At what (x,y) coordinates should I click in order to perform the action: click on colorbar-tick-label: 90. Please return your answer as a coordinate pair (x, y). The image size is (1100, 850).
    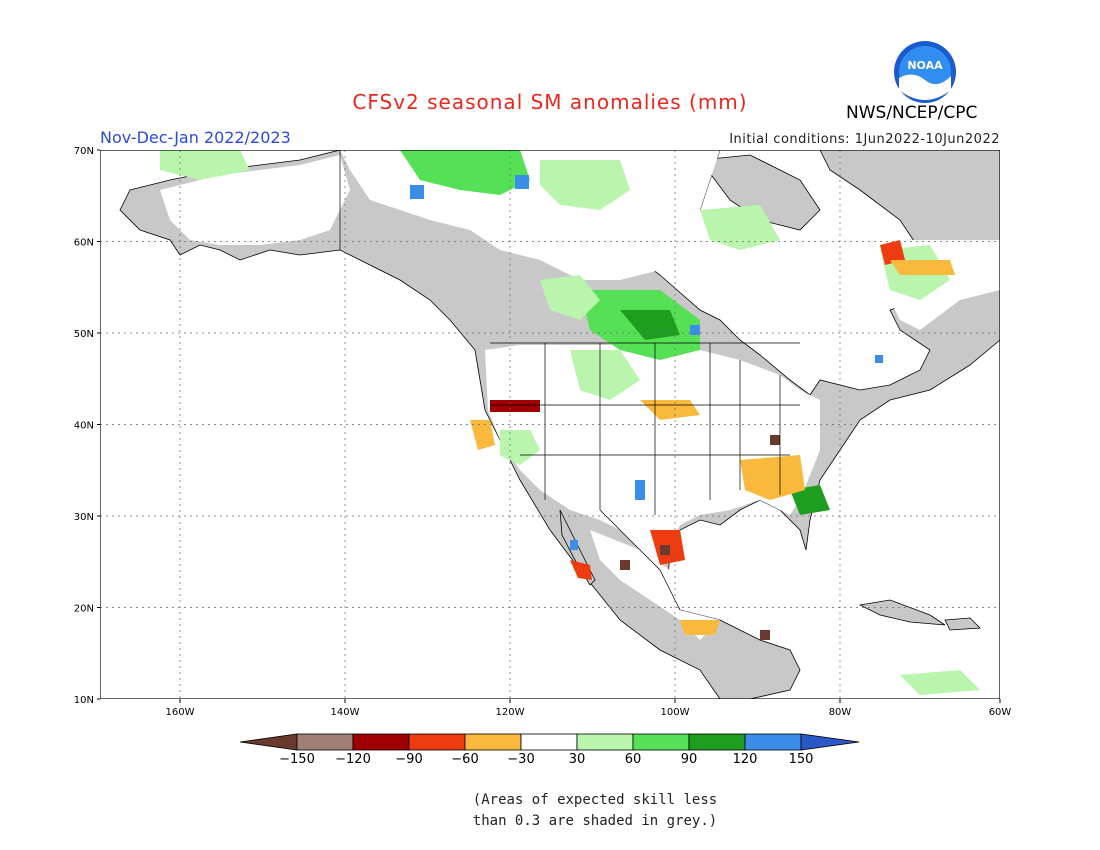
    Looking at the image, I should click on (689, 759).